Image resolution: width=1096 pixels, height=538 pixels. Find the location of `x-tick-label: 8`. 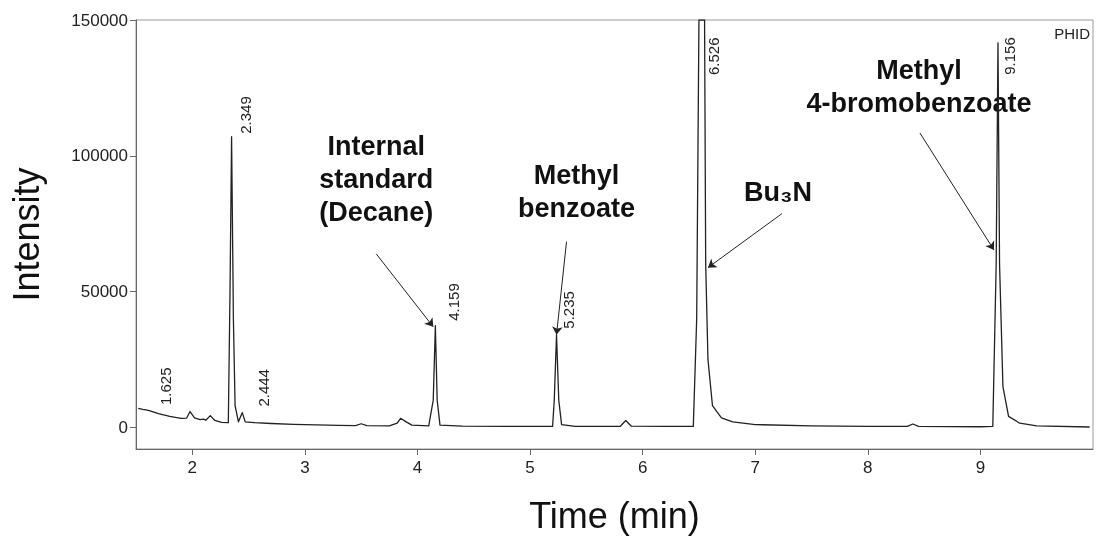

x-tick-label: 8 is located at coordinates (868, 467).